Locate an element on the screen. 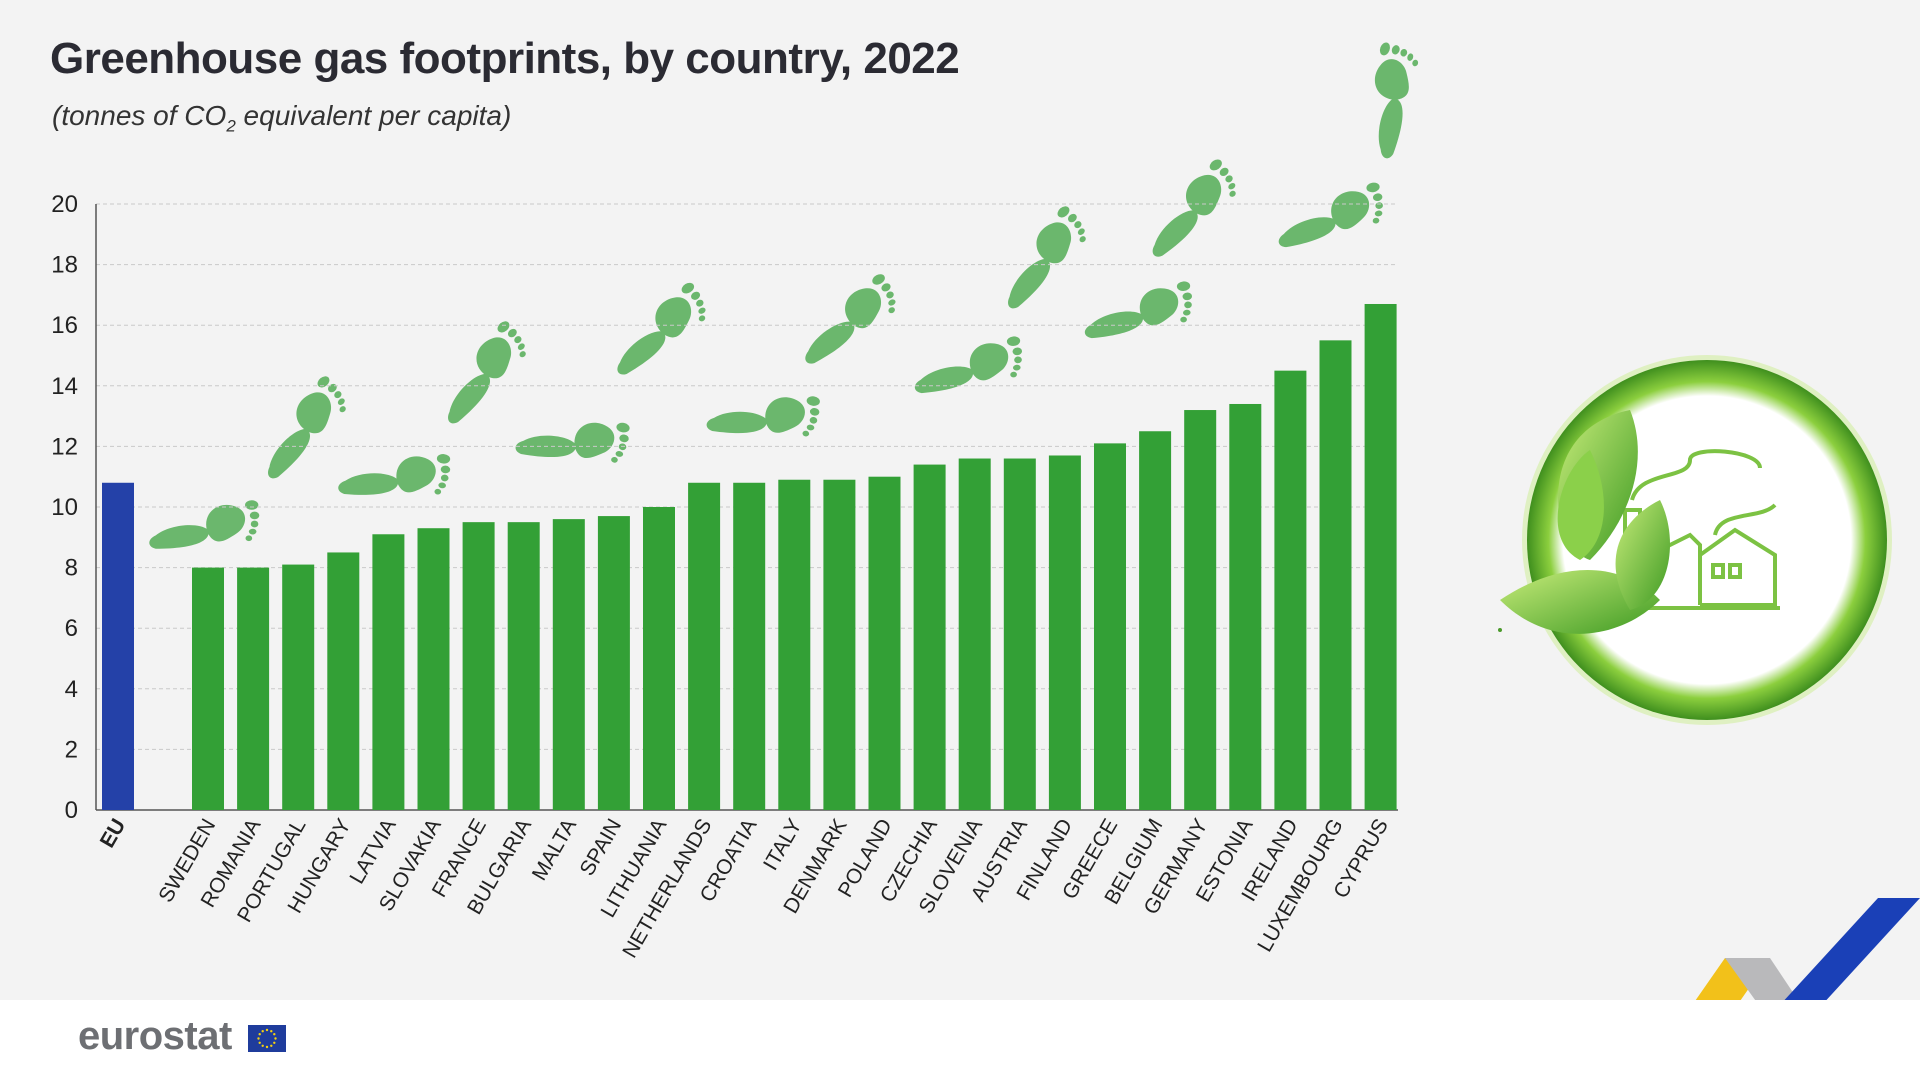  bar-ireland is located at coordinates (1290, 590).